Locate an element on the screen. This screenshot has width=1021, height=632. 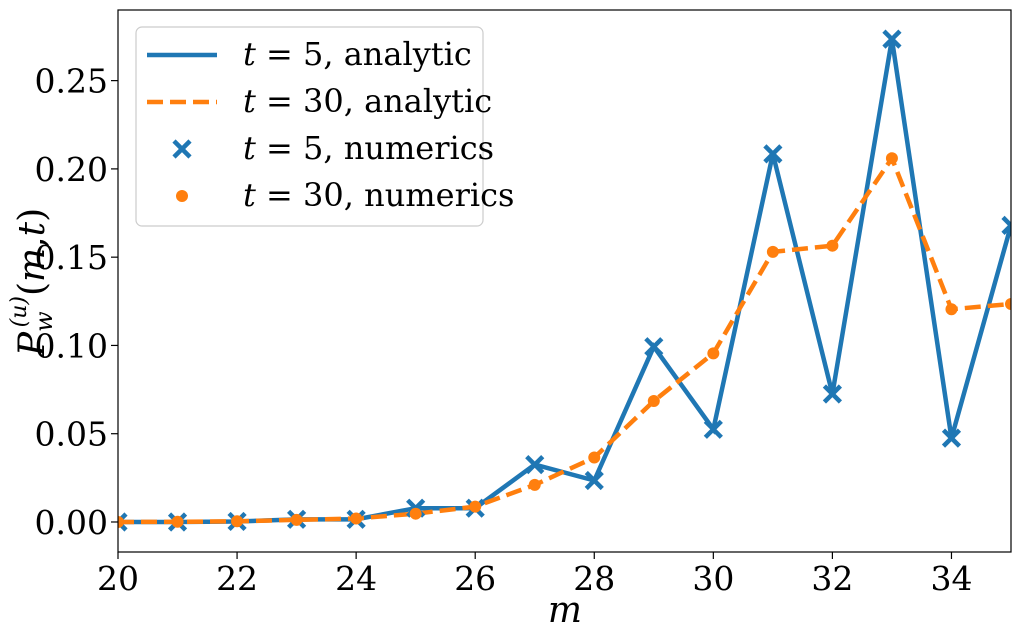
legend-entry-t5-numerics: t = 5, numerics is located at coordinates (333, 148).